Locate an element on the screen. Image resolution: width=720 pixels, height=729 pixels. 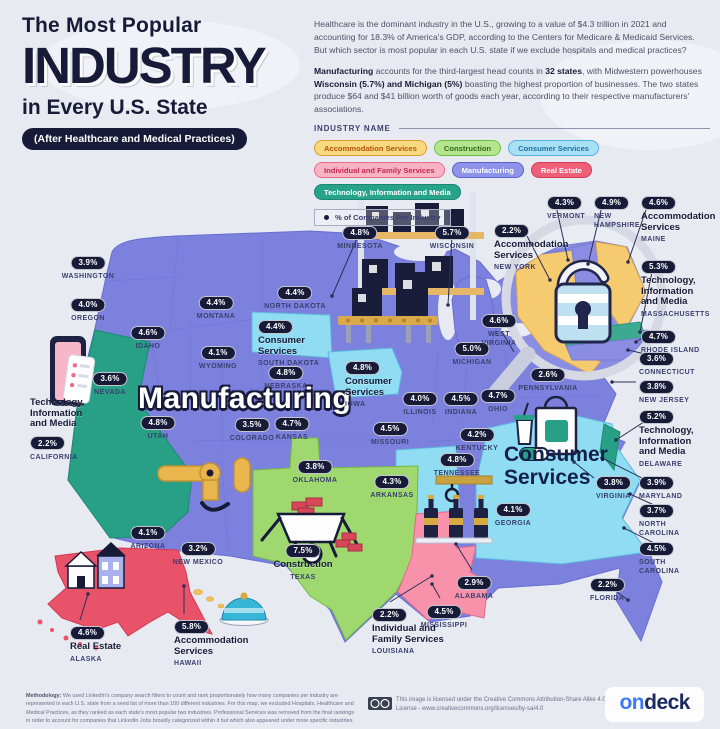
logo-part-on: on is located at coordinates (632, 702).